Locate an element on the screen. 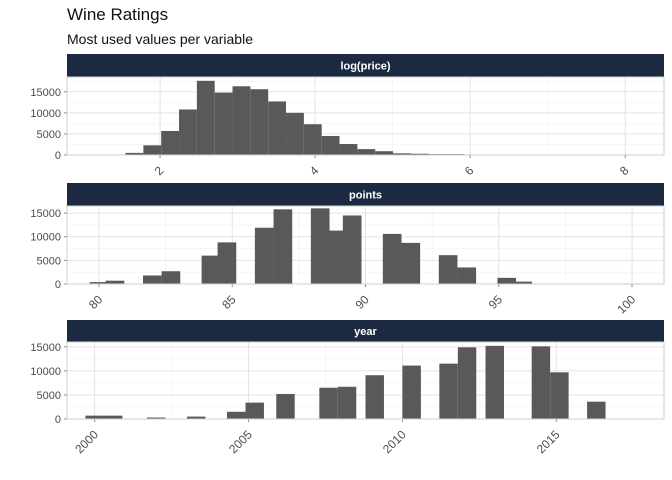 The image size is (672, 480). x-tick-label: 2010 is located at coordinates (394, 441).